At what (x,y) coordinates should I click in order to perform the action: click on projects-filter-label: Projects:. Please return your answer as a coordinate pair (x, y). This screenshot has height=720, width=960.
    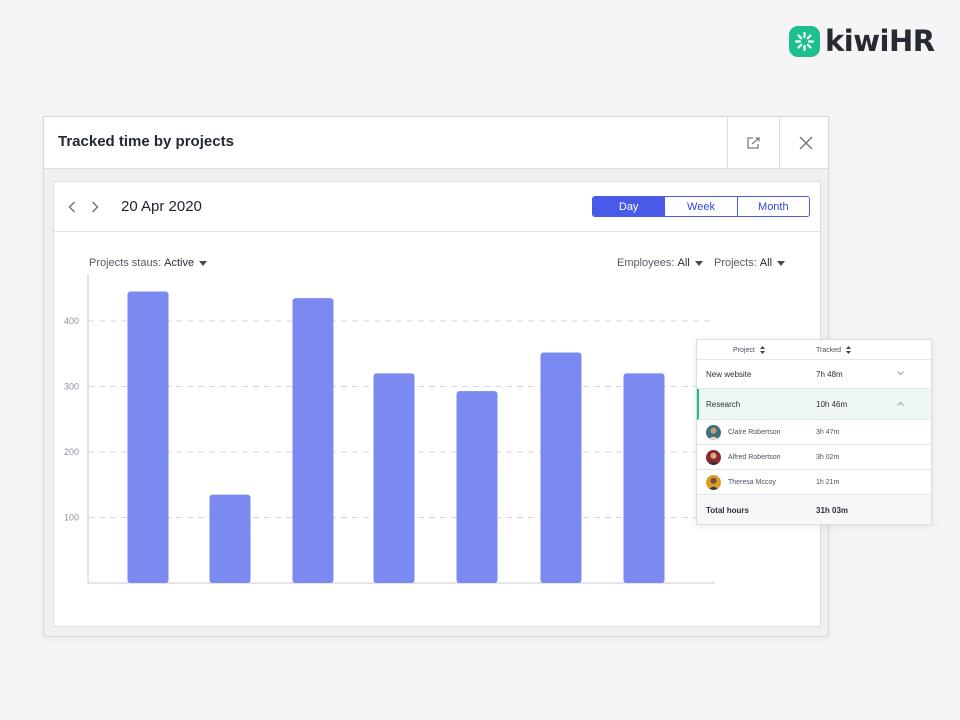
    Looking at the image, I should click on (735, 263).